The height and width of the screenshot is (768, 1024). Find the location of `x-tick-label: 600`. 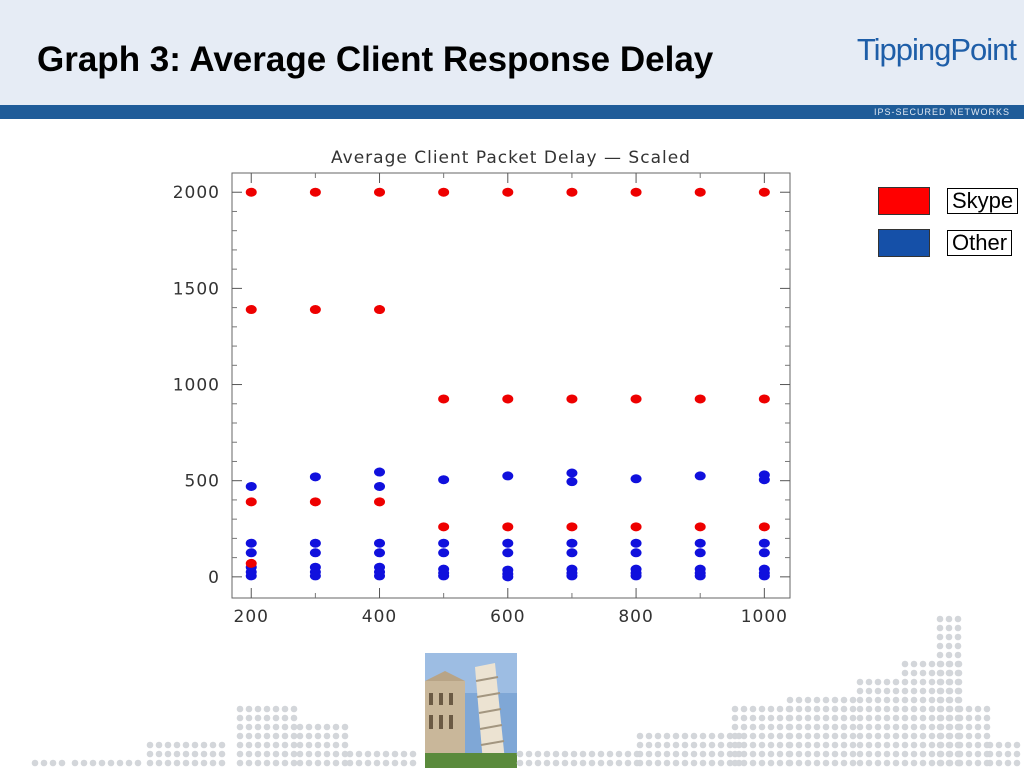

x-tick-label: 600 is located at coordinates (507, 617).